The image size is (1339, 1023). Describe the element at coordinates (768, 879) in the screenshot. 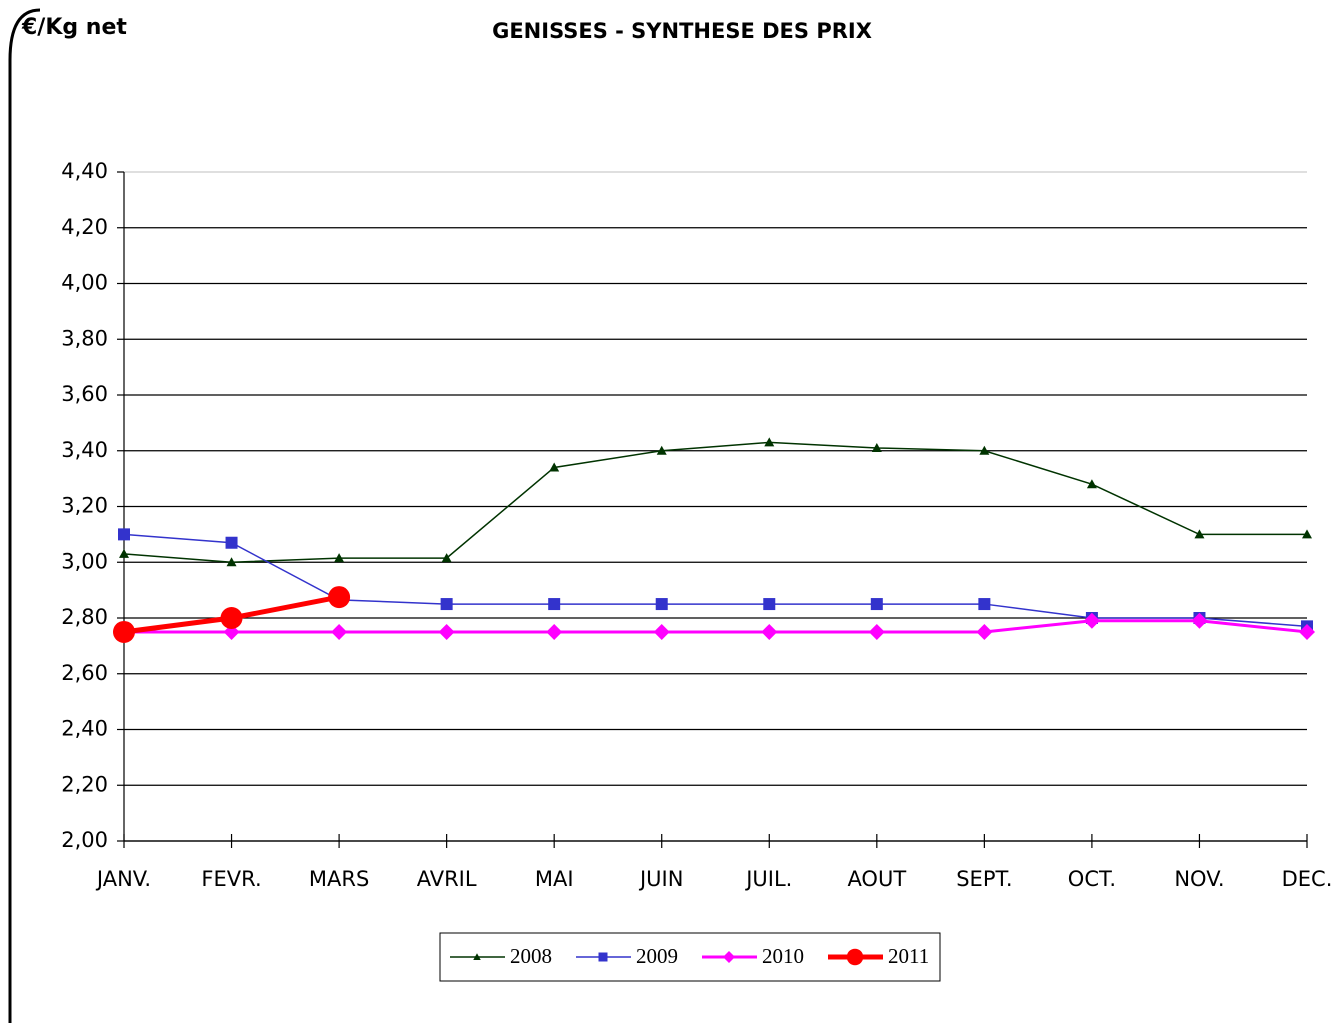

I see `x-tick-label: JUIL.` at that location.